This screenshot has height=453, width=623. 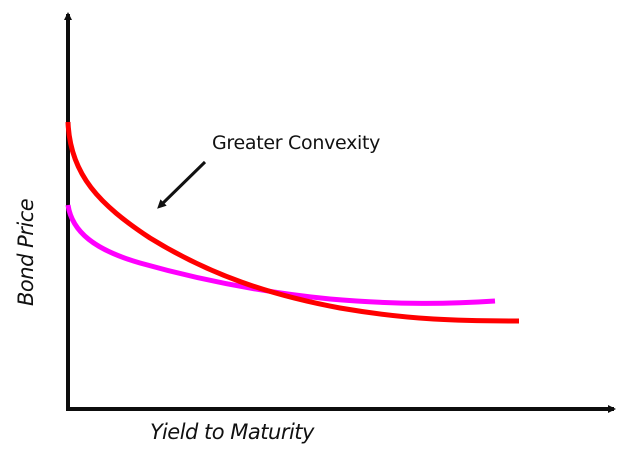 I want to click on annotation-arrow, so click(x=182, y=184).